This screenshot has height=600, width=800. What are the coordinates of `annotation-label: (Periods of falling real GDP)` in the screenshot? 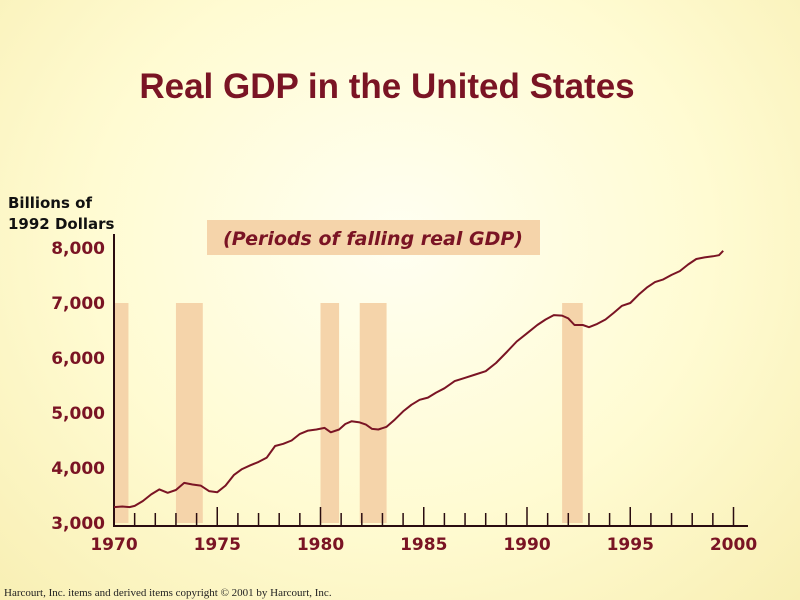 It's located at (373, 239).